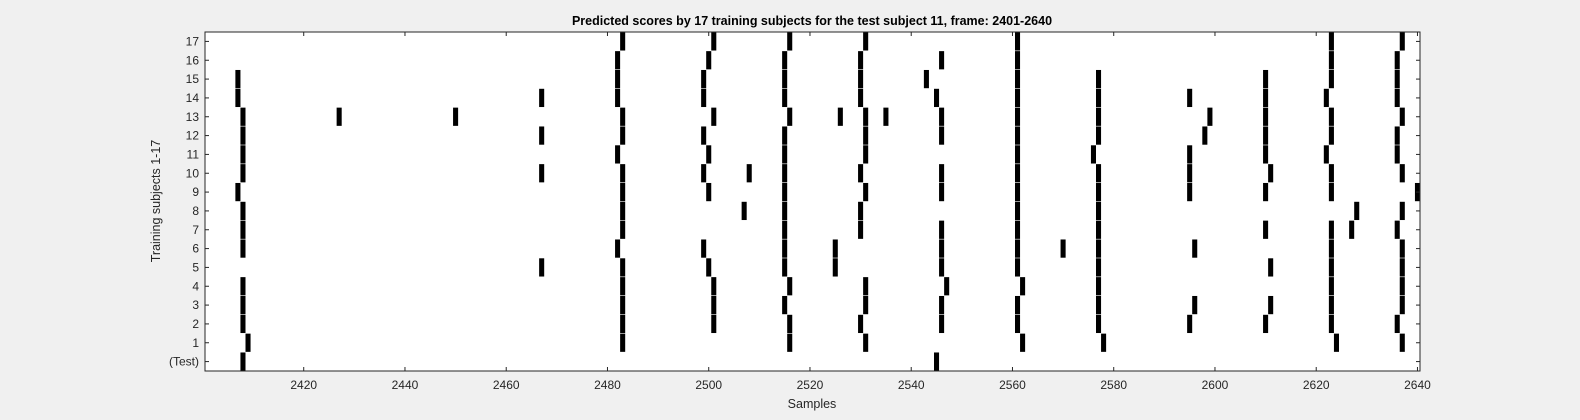  Describe the element at coordinates (1417, 385) in the screenshot. I see `x-tick-label: 2640` at that location.